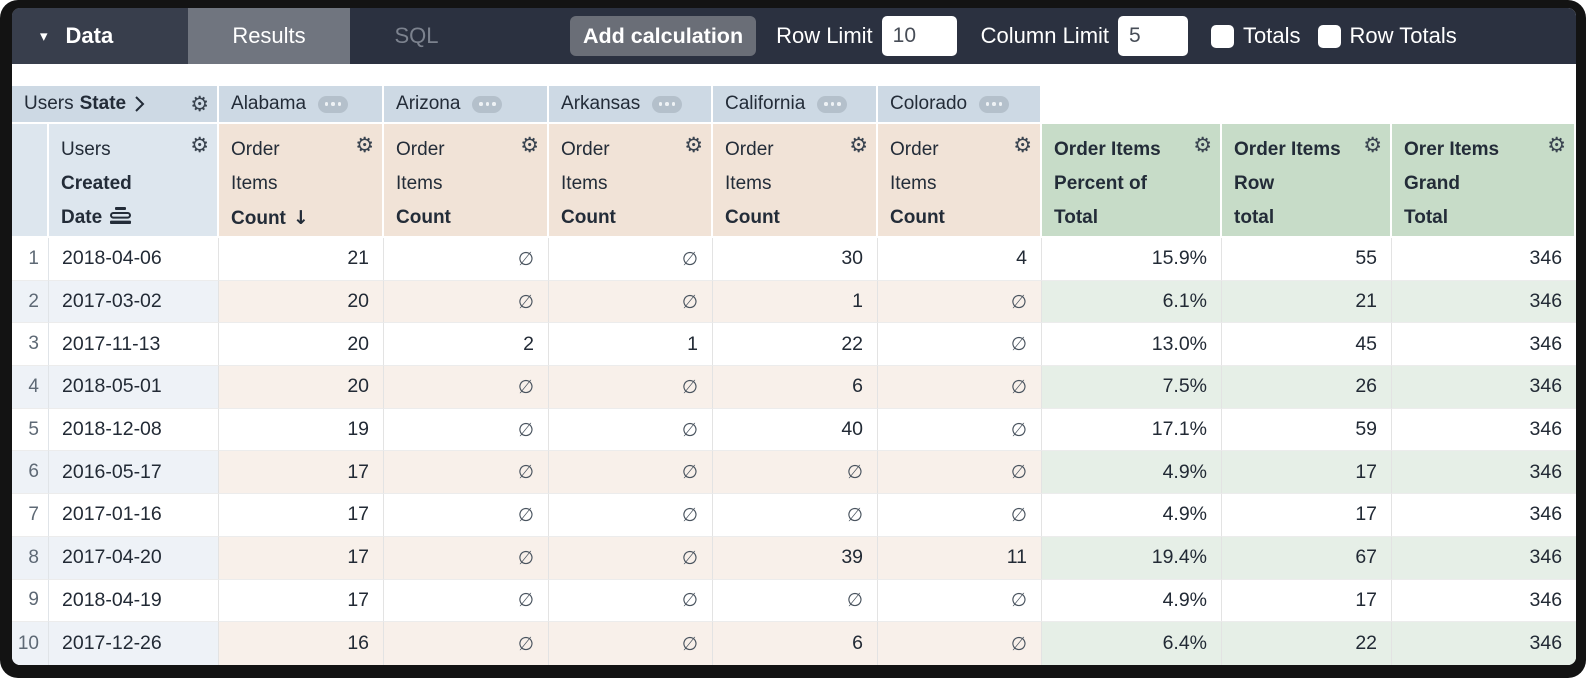  What do you see at coordinates (302, 105) in the screenshot?
I see `pivot-value-header-alabama: Alabama` at bounding box center [302, 105].